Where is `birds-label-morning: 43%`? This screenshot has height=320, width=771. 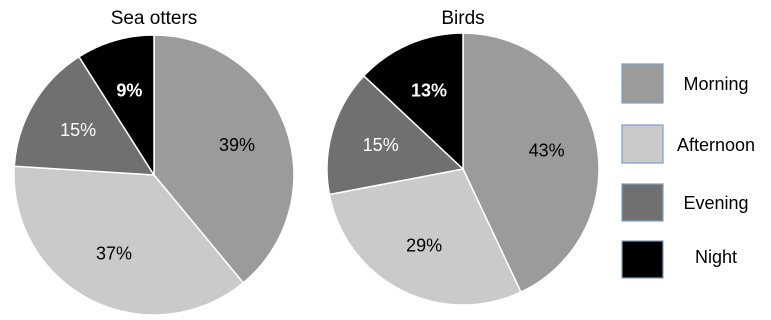 birds-label-morning: 43% is located at coordinates (547, 150).